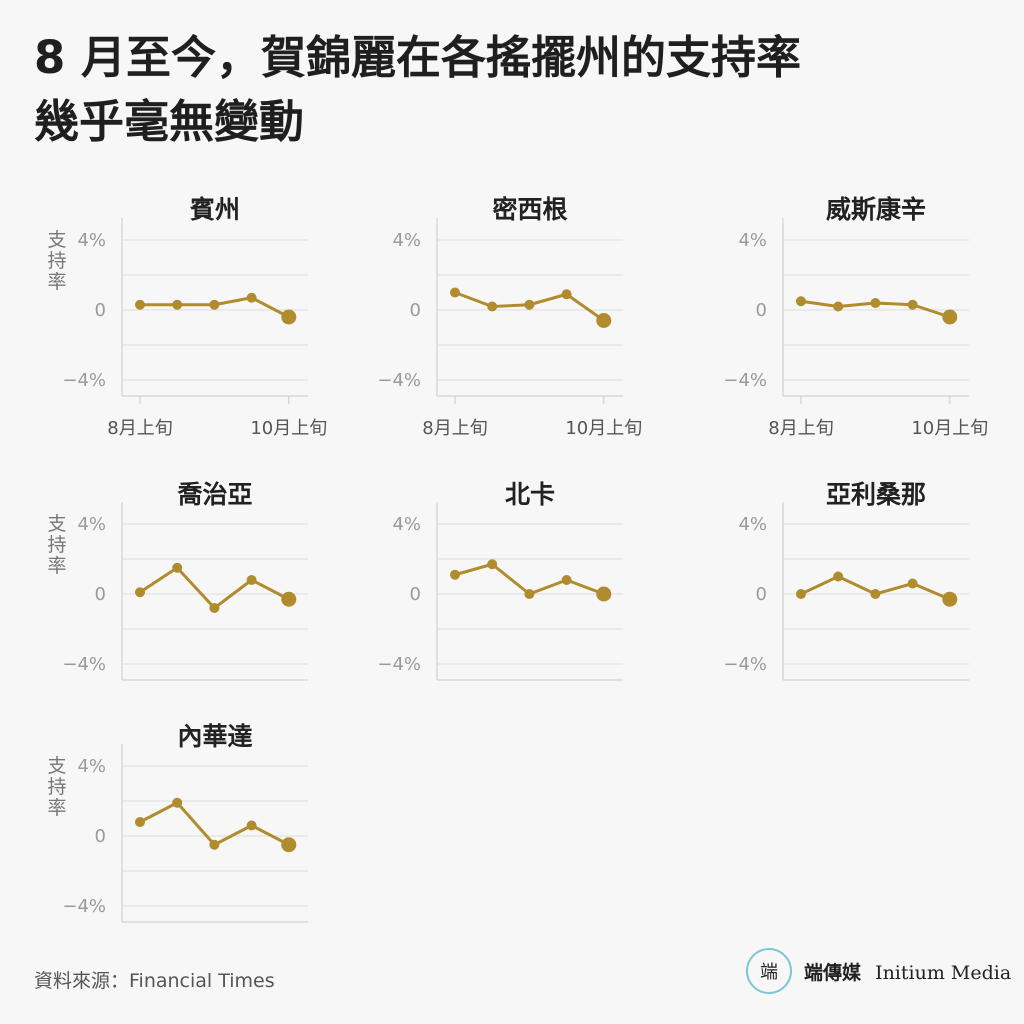 Image resolution: width=1024 pixels, height=1024 pixels. Describe the element at coordinates (154, 981) in the screenshot. I see `source-note: 資料來源：Financial Times` at that location.